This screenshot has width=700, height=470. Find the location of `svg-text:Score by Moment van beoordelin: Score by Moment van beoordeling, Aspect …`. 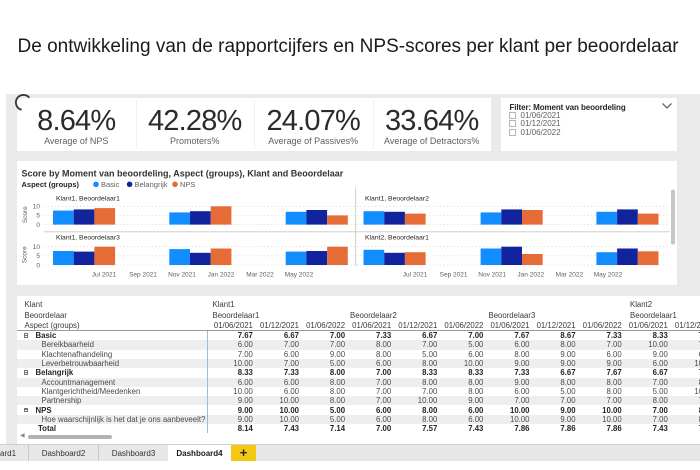

svg-text:Score by Moment van beoordelin: Score by Moment van beoordeling, Aspect … is located at coordinates (183, 173).